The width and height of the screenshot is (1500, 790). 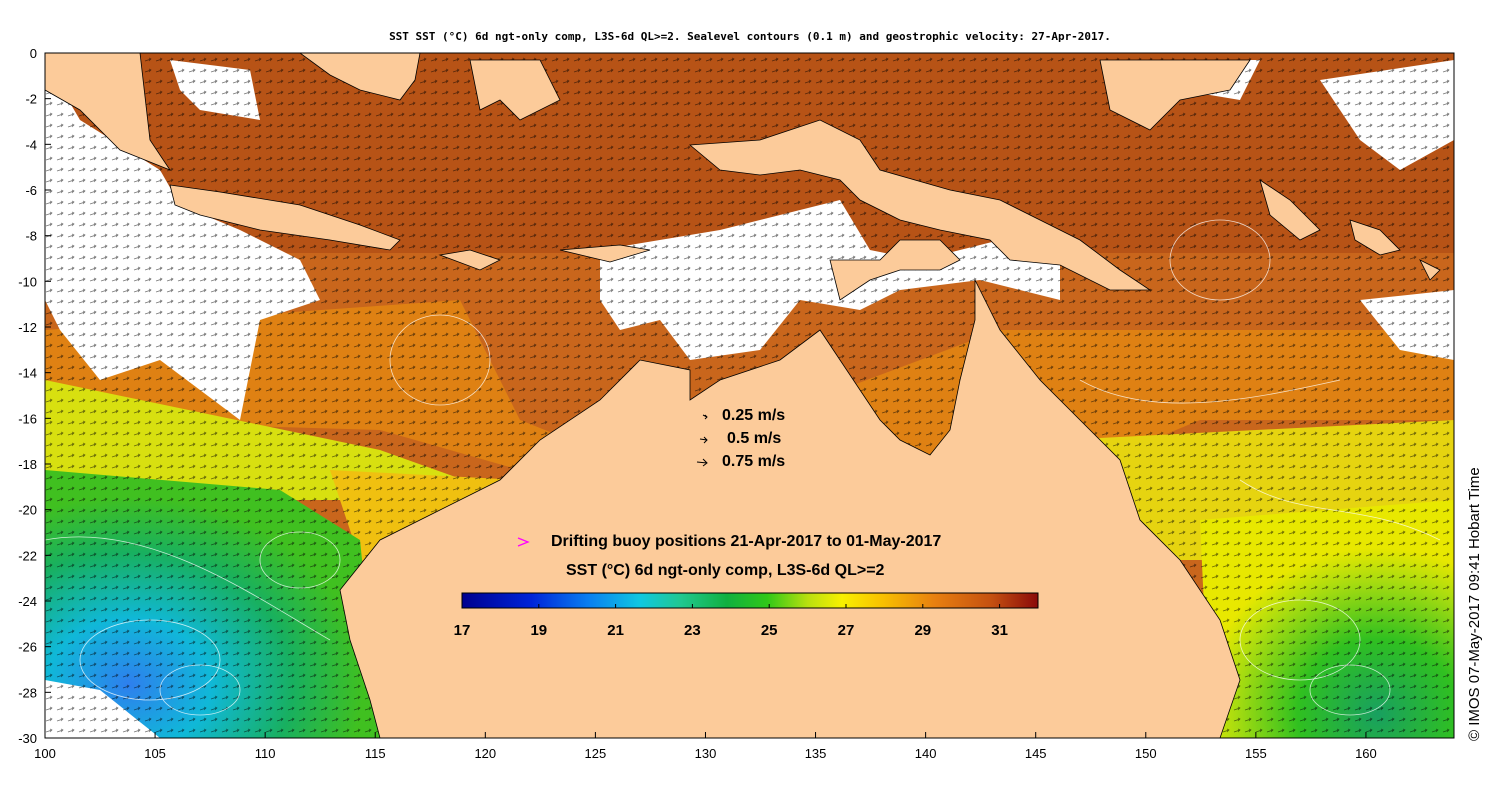 I want to click on colorbar-tick-label: 29, so click(x=922, y=630).